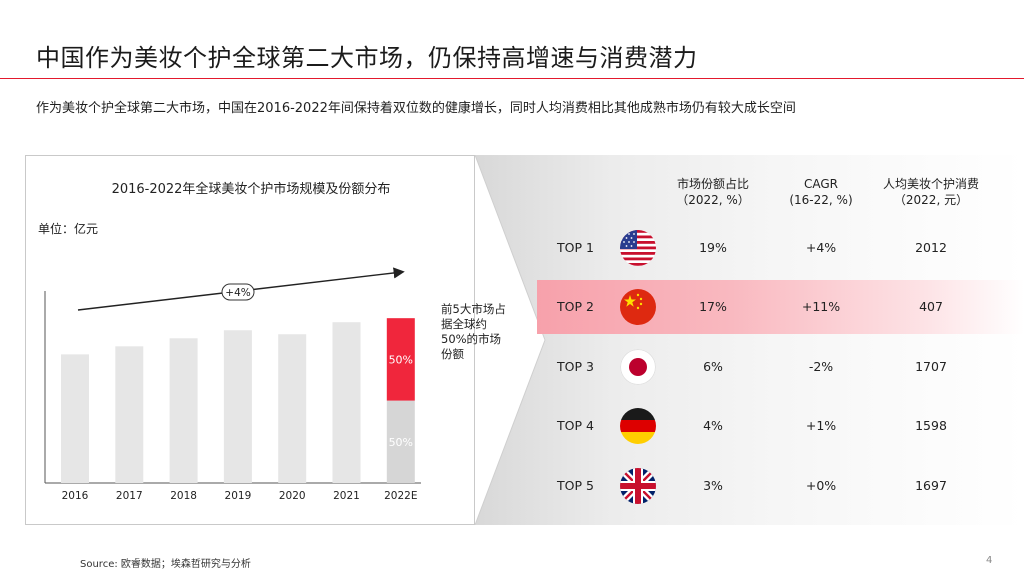  Describe the element at coordinates (821, 306) in the screenshot. I see `cagr-value: +11%` at that location.